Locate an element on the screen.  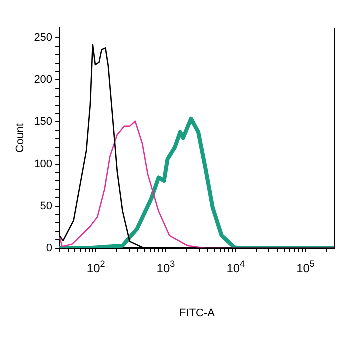
x-axis-title: FITC-A is located at coordinates (198, 313).